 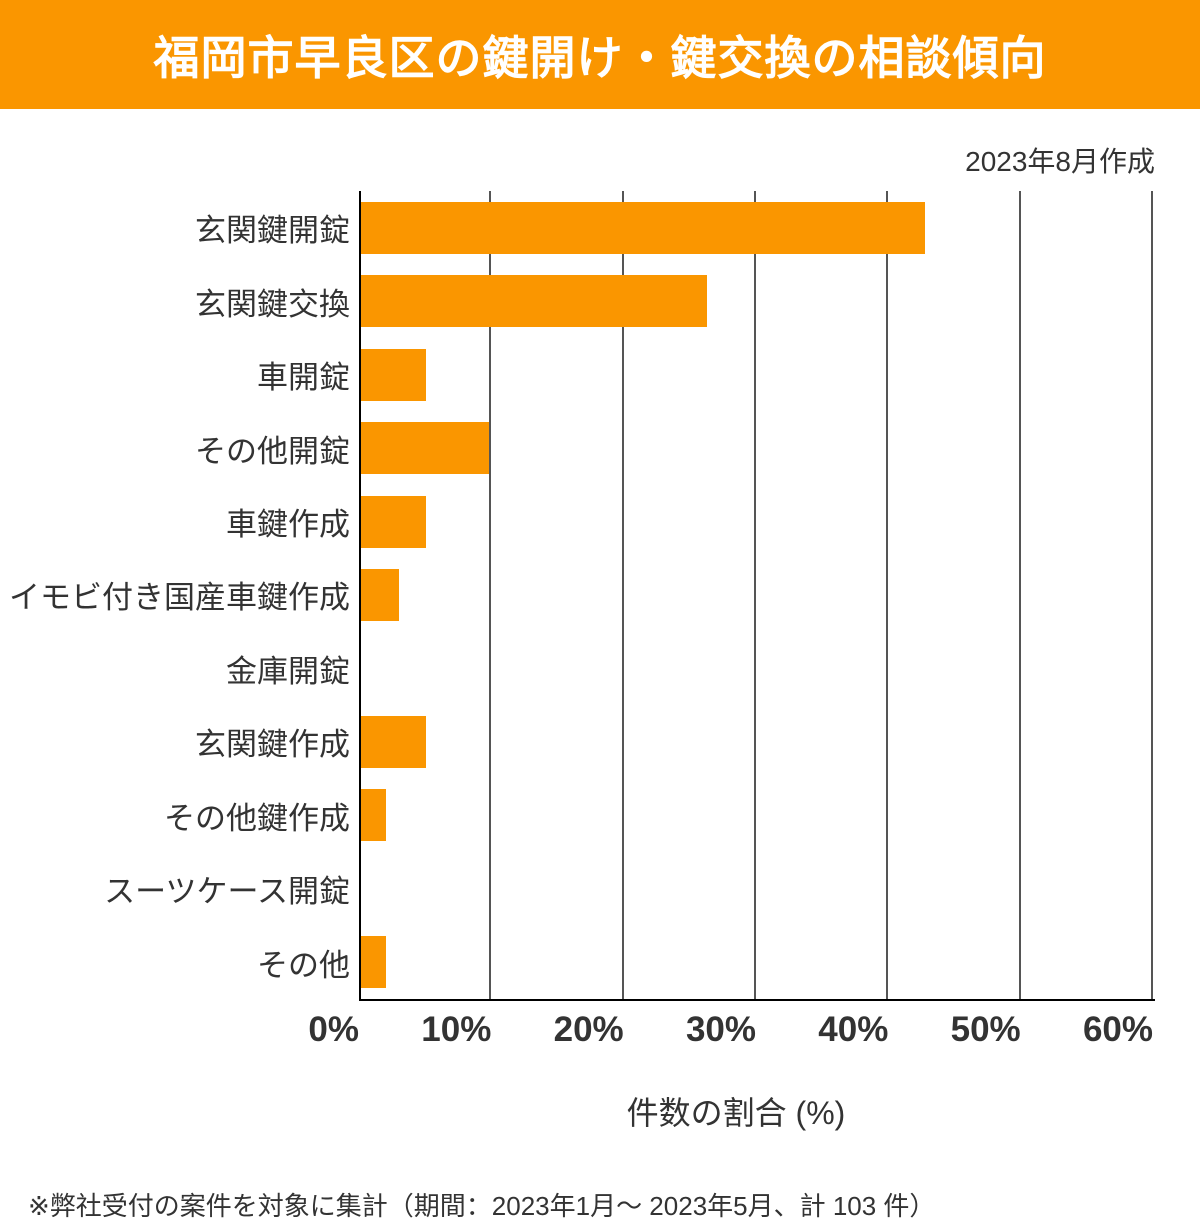 I want to click on category-label: 玄関鍵交換, so click(x=272, y=304).